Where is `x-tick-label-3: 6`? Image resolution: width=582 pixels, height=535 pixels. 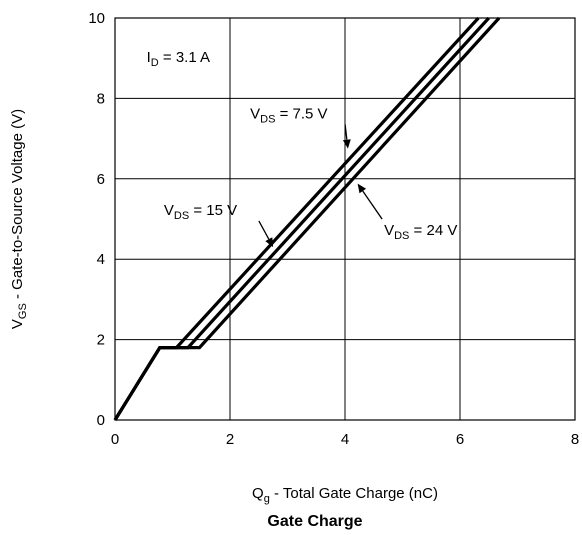
x-tick-label-3: 6 is located at coordinates (460, 439).